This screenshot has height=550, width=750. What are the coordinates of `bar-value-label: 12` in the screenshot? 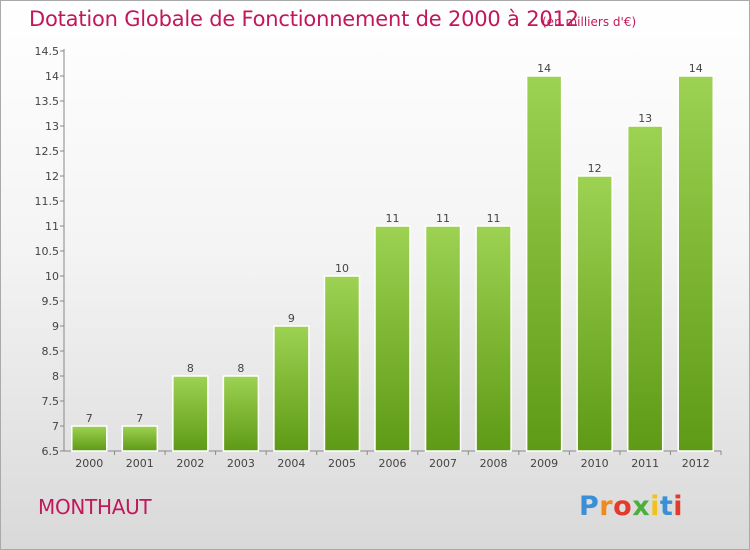 It's located at (595, 168).